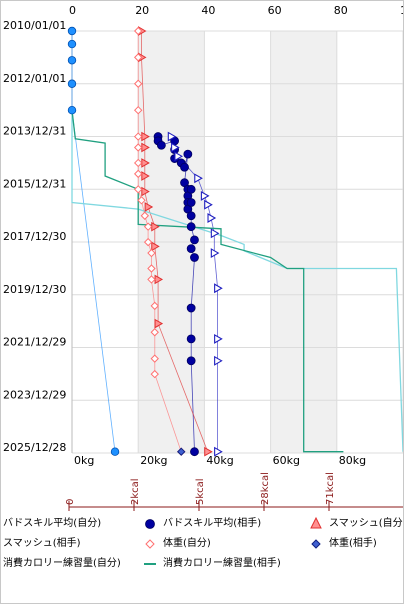 The height and width of the screenshot is (604, 404). What do you see at coordinates (341, 10) in the screenshot?
I see `x-top-tick-label: 80` at bounding box center [341, 10].